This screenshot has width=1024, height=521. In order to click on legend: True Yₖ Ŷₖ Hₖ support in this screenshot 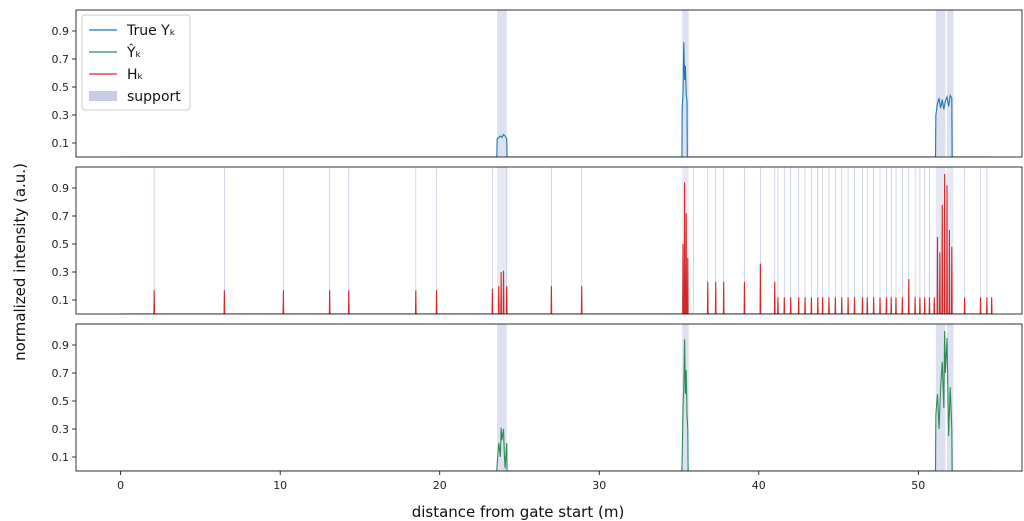, I will do `click(136, 62)`.